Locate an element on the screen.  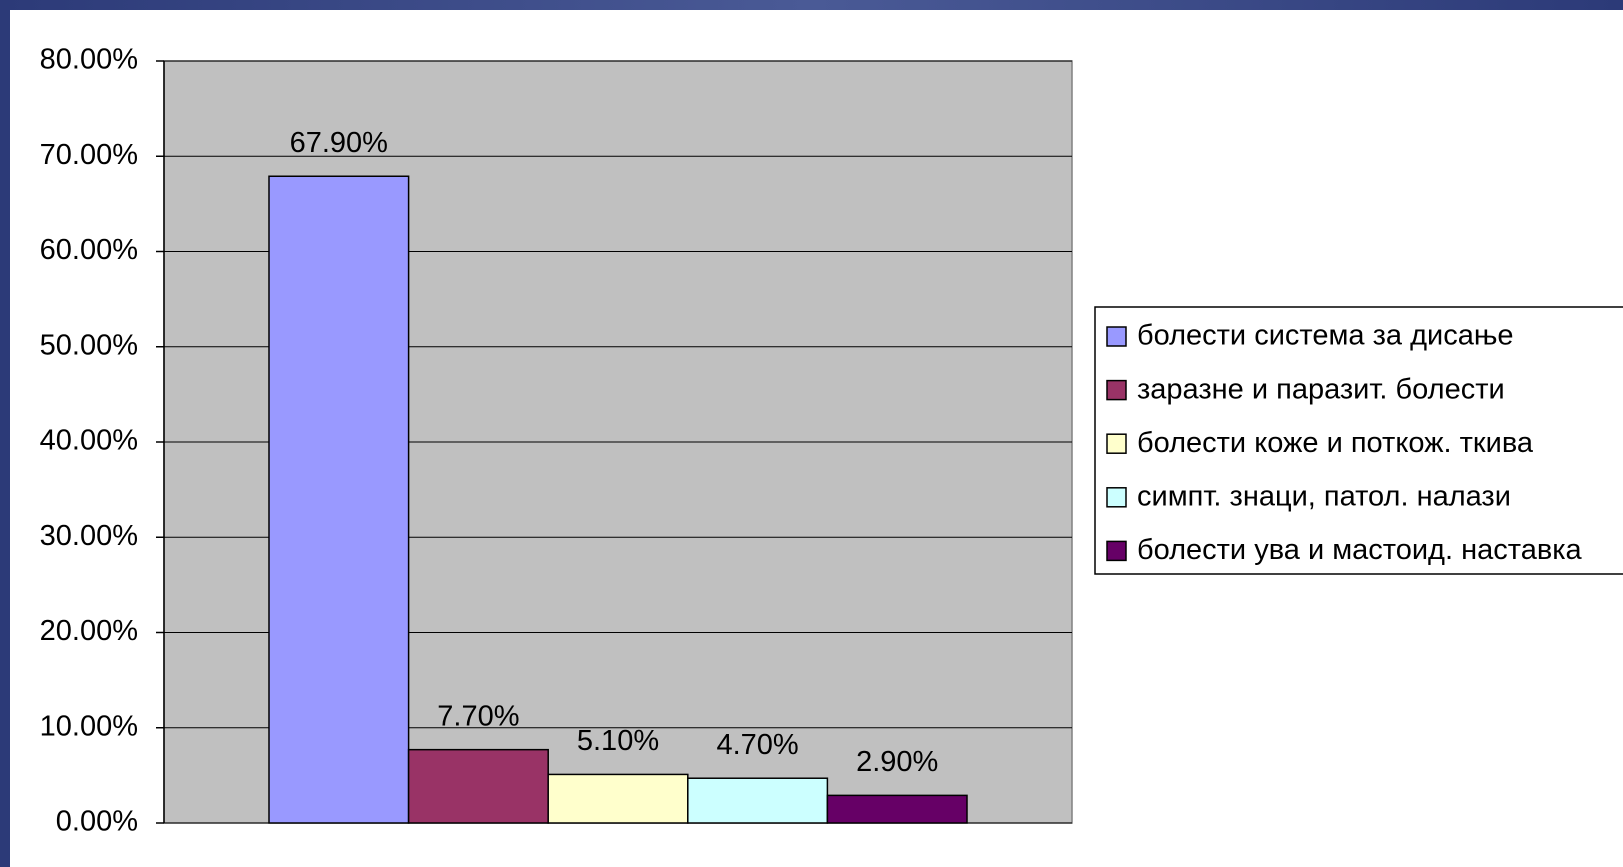
y-tick-label: 70.00% is located at coordinates (89, 155).